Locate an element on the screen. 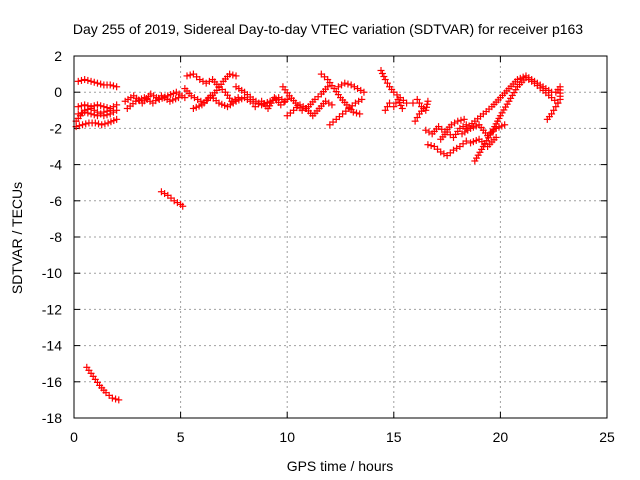 This screenshot has width=640, height=480. x-tick-label: 25 is located at coordinates (607, 437).